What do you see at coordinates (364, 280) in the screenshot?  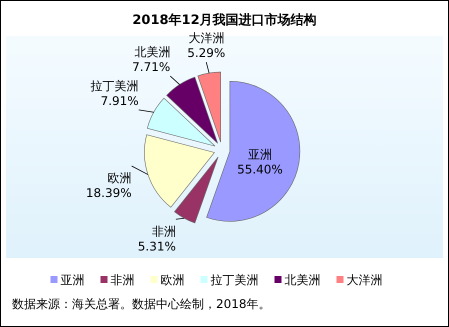 I see `legend-label: 大洋洲` at bounding box center [364, 280].